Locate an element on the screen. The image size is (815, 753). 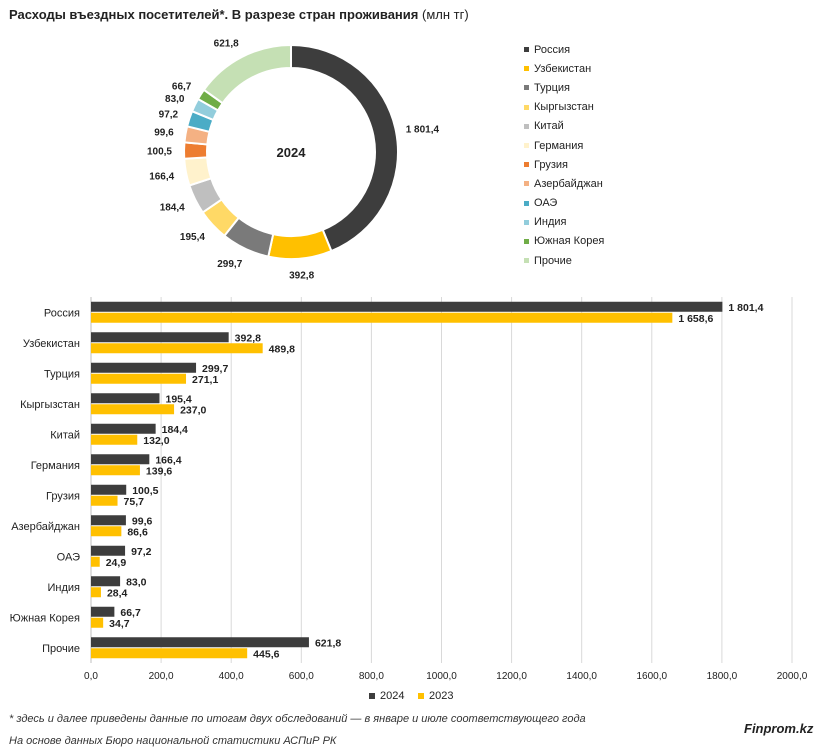
legend-label: Южная Корея is located at coordinates (569, 241).